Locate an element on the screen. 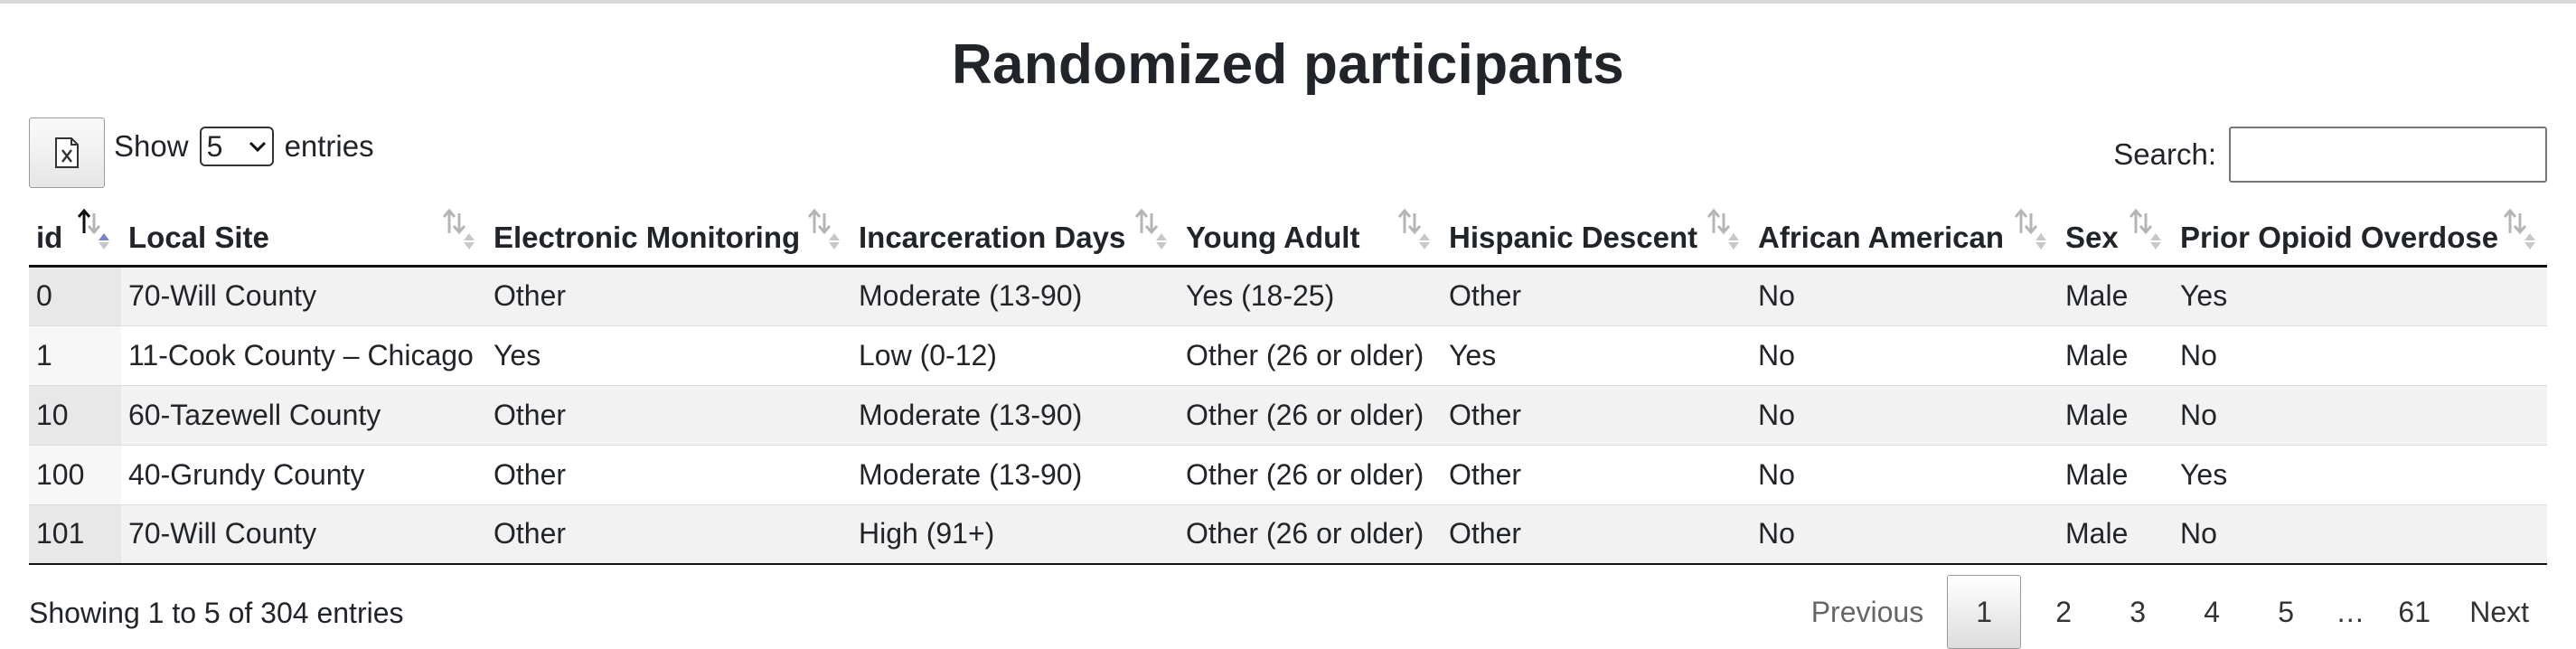  page-button: 1 is located at coordinates (1985, 612).